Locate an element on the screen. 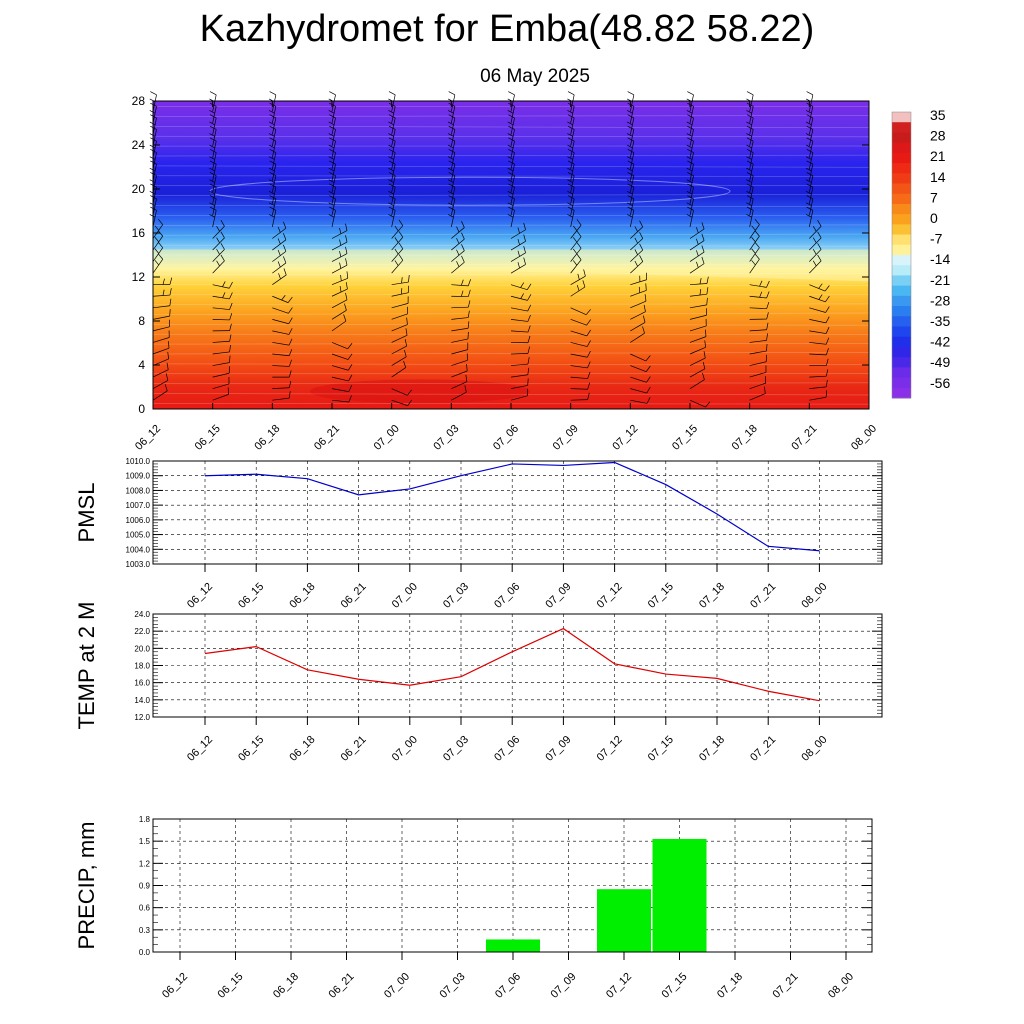 The height and width of the screenshot is (1024, 1024). time-tick-label: 07_12 is located at coordinates (625, 438).